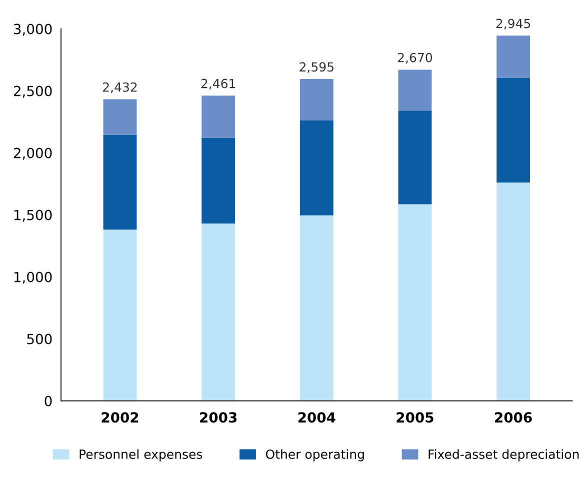  What do you see at coordinates (39, 339) in the screenshot?
I see `y-tick-label: 500` at bounding box center [39, 339].